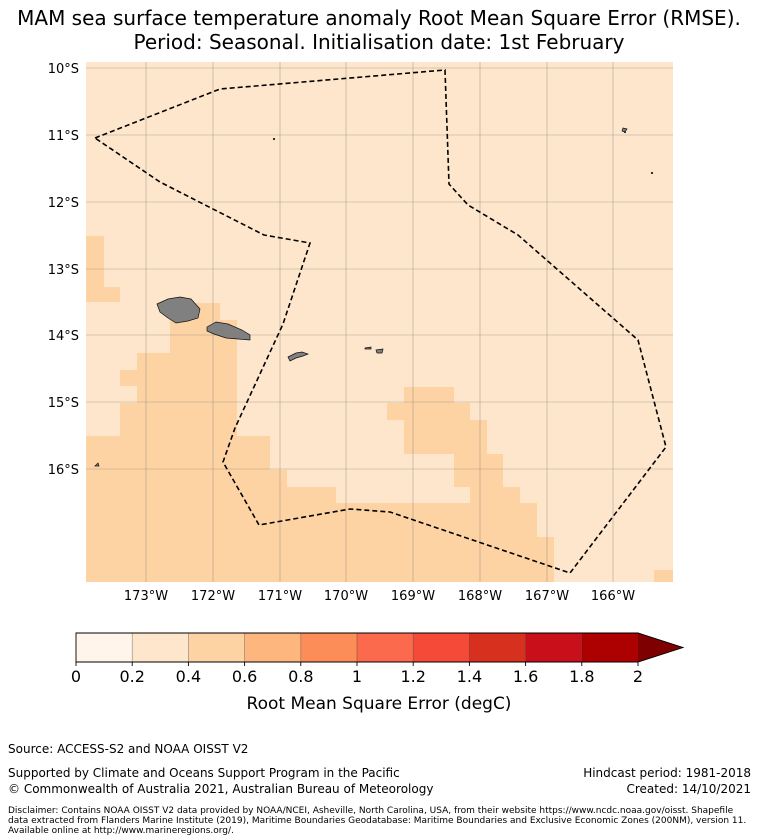 This screenshot has height=839, width=758. What do you see at coordinates (469, 676) in the screenshot?
I see `colorbar-tick-label: 1.4` at bounding box center [469, 676].